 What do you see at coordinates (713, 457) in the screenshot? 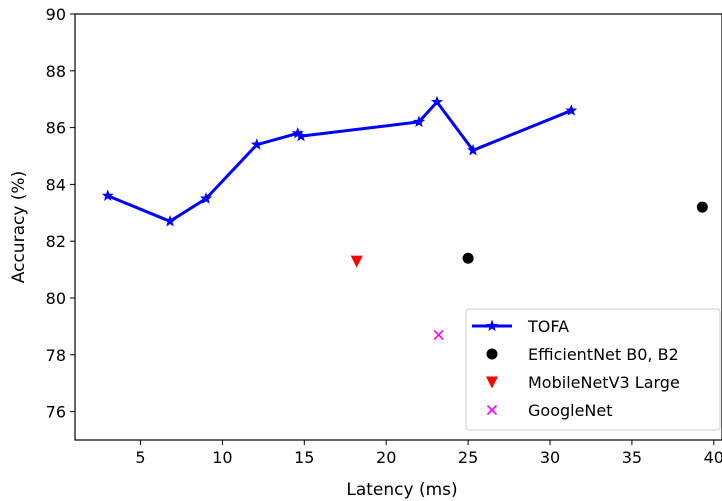
I see `x-tick-label: 40` at bounding box center [713, 457].